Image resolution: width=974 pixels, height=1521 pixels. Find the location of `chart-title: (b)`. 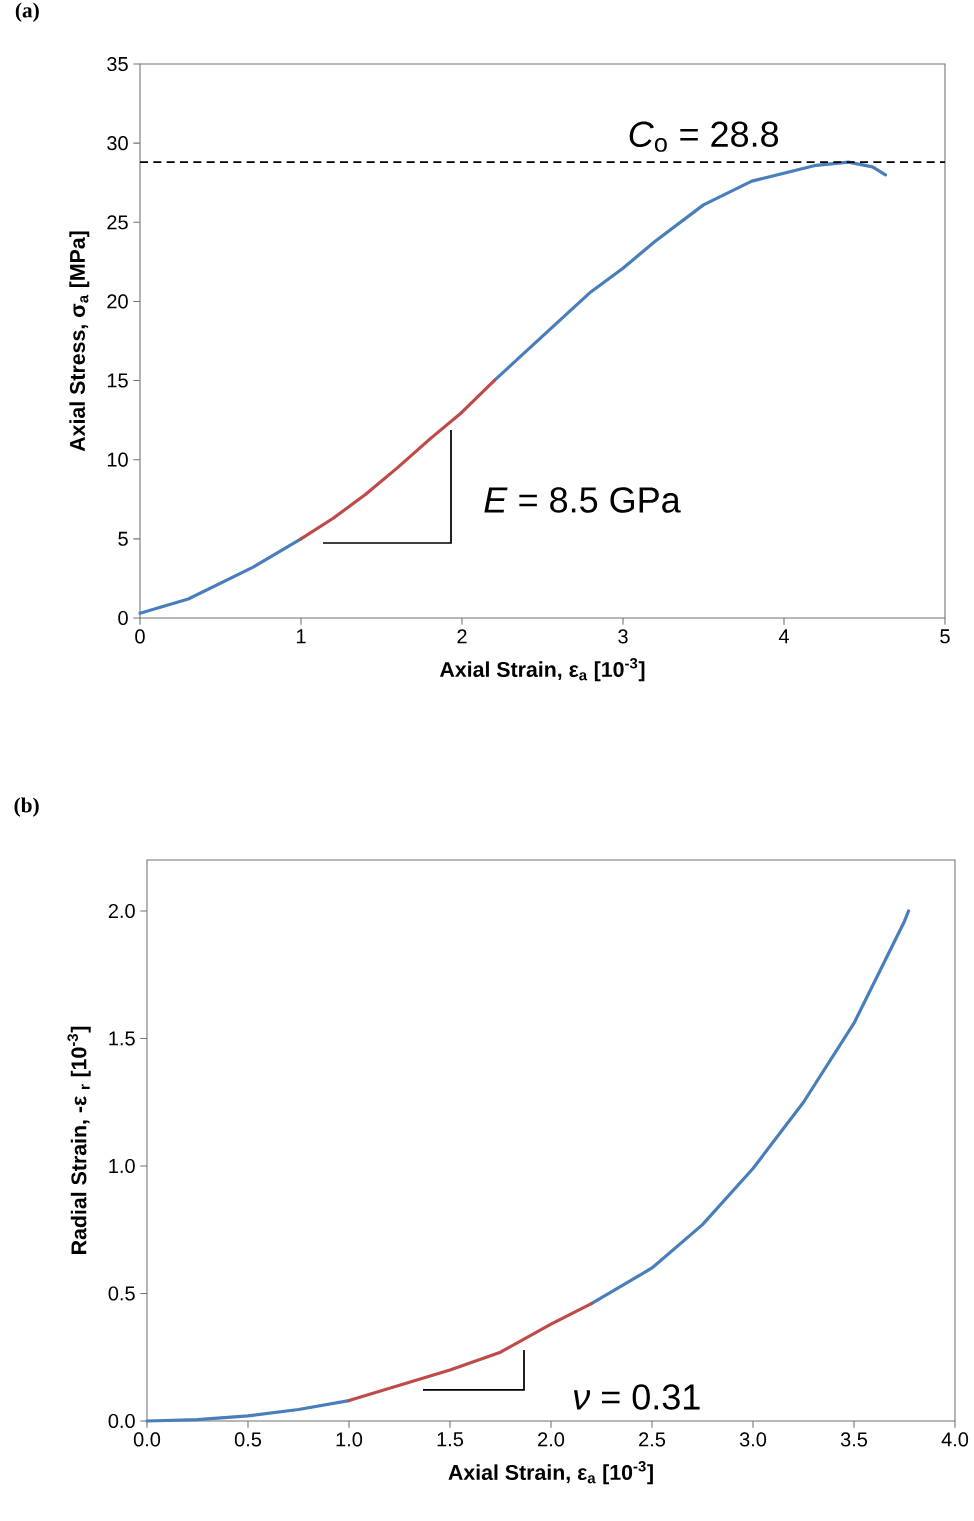

chart-title: (b) is located at coordinates (26, 807).